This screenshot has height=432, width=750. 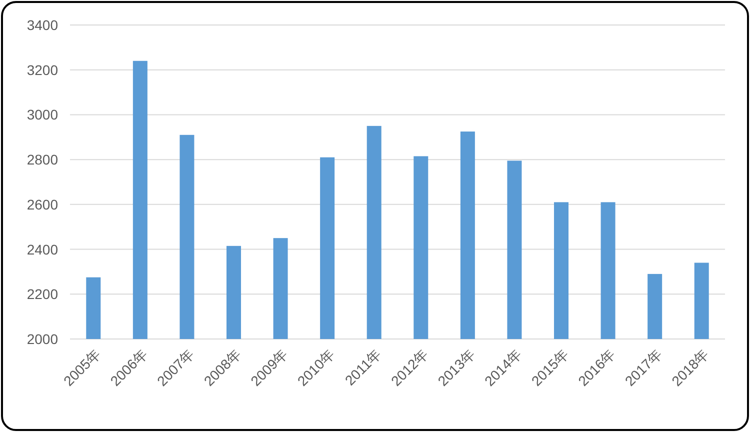 What do you see at coordinates (42, 25) in the screenshot?
I see `y-tick-label: 3400` at bounding box center [42, 25].